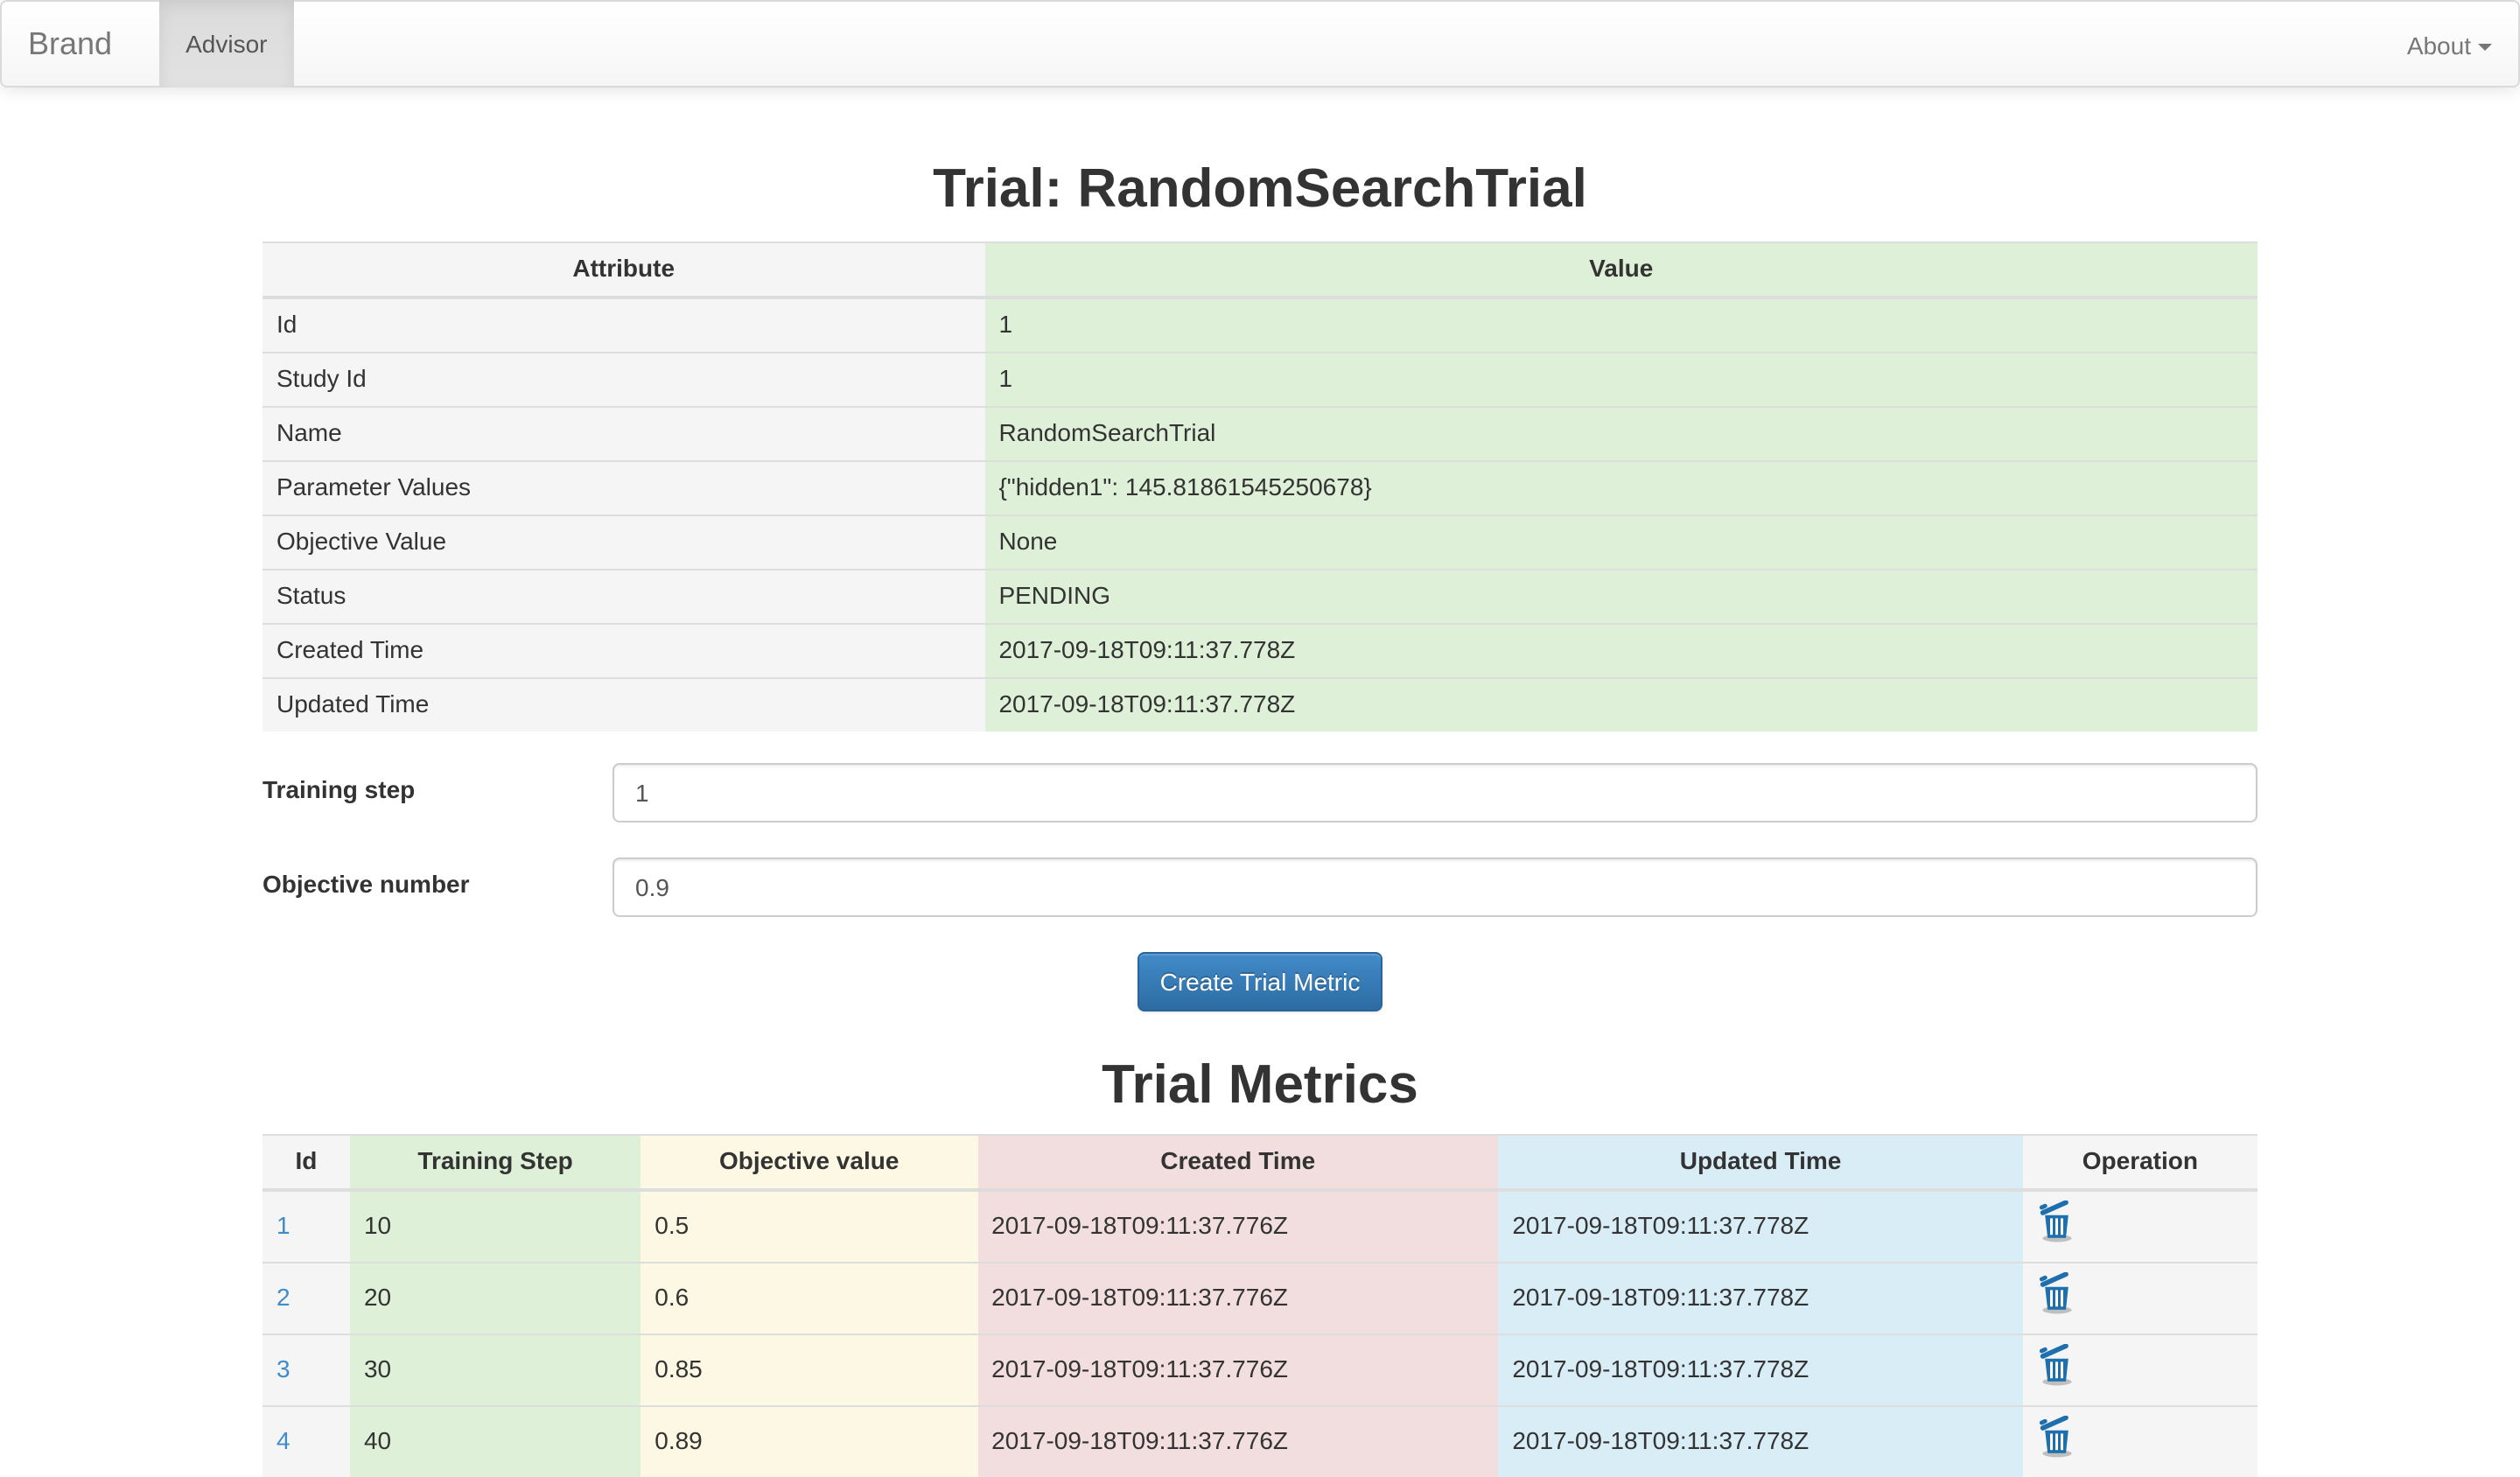  I want to click on table-row: Updated Time 2017-09-18T09:11:37.778Z, so click(1260, 704).